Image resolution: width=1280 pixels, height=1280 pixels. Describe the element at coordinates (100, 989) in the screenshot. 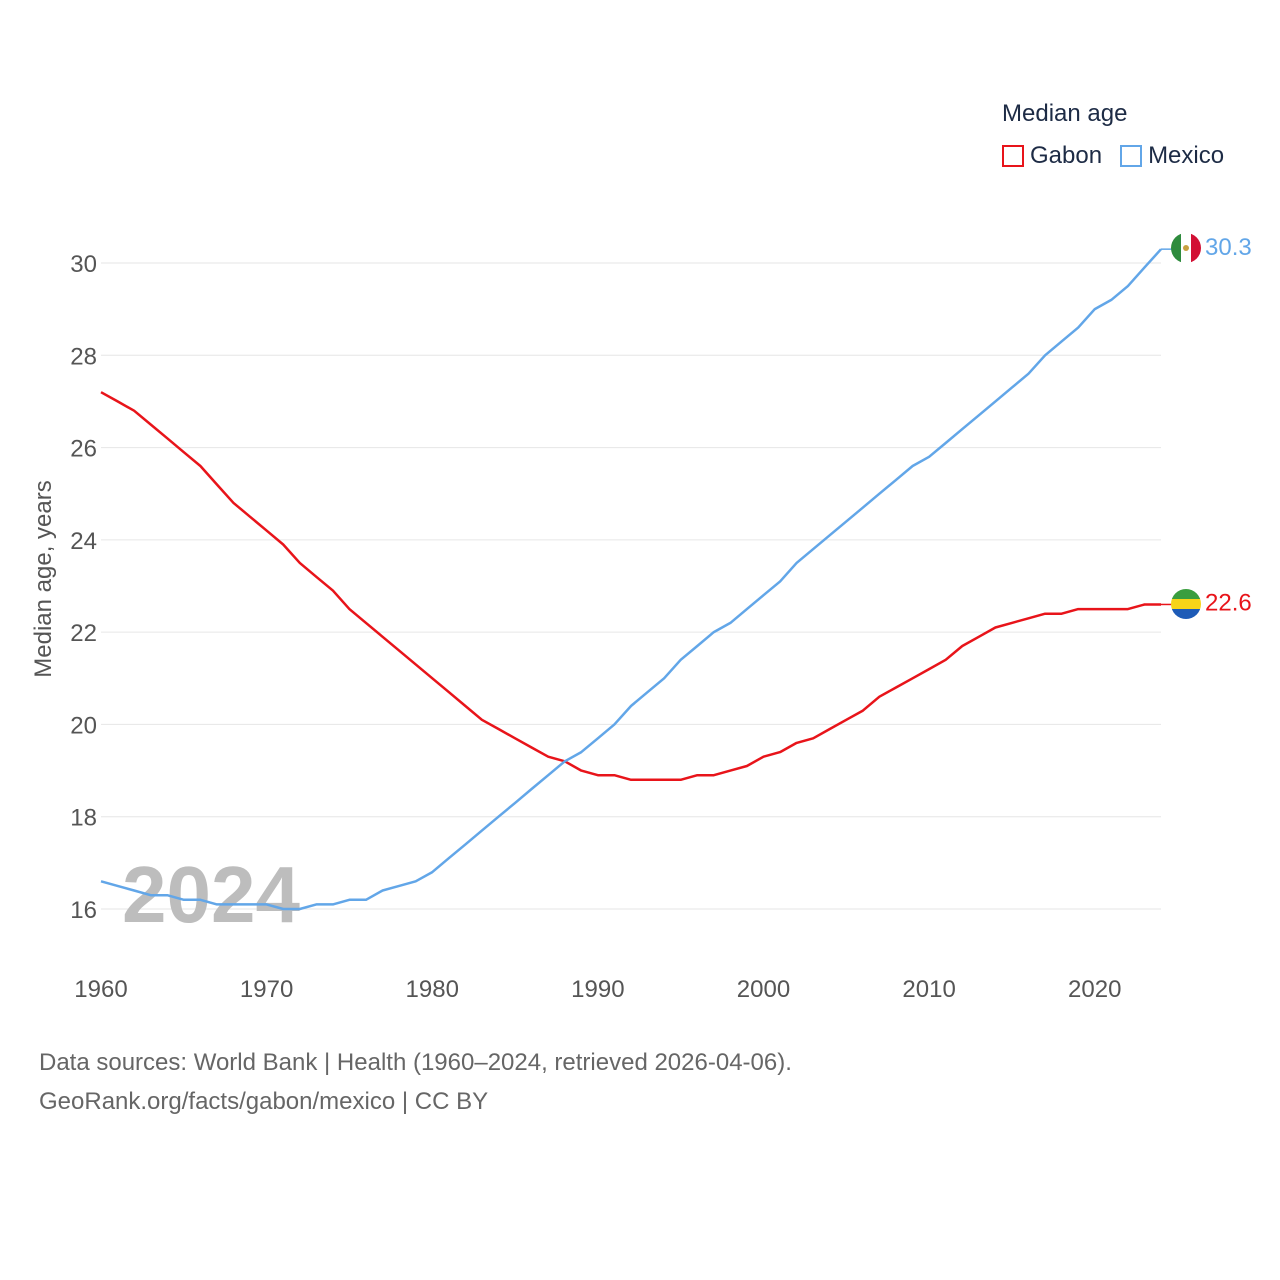

I see `x-tick-label: 1960` at that location.